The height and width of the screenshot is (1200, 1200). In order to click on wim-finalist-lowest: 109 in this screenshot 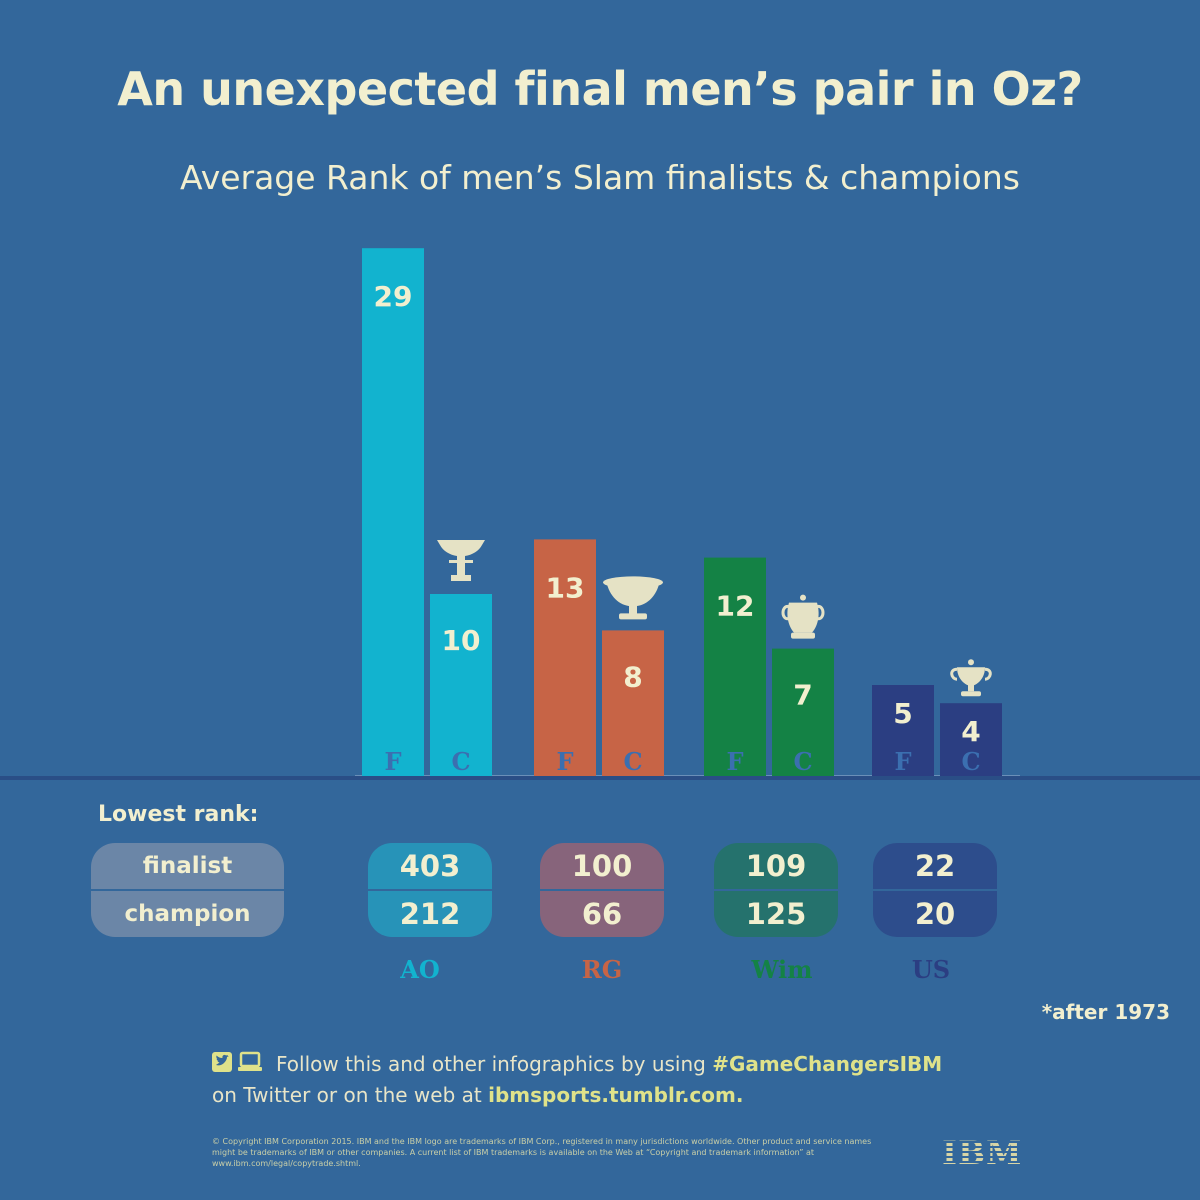, I will do `click(776, 866)`.